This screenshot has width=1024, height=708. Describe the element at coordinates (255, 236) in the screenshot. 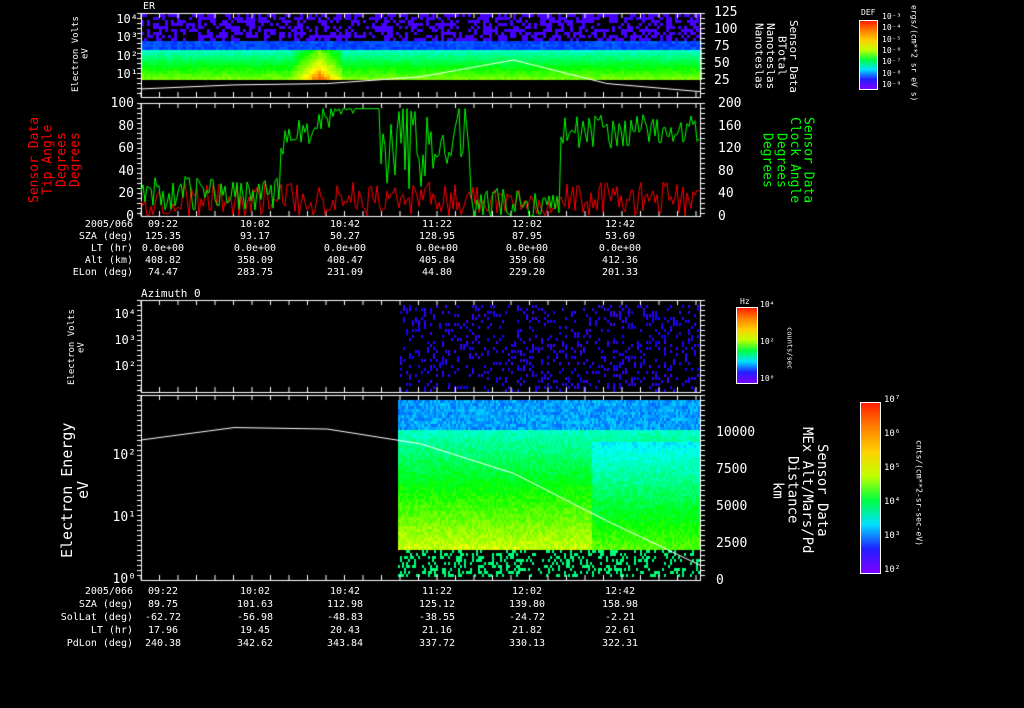

I see `table-value: 93.17` at that location.